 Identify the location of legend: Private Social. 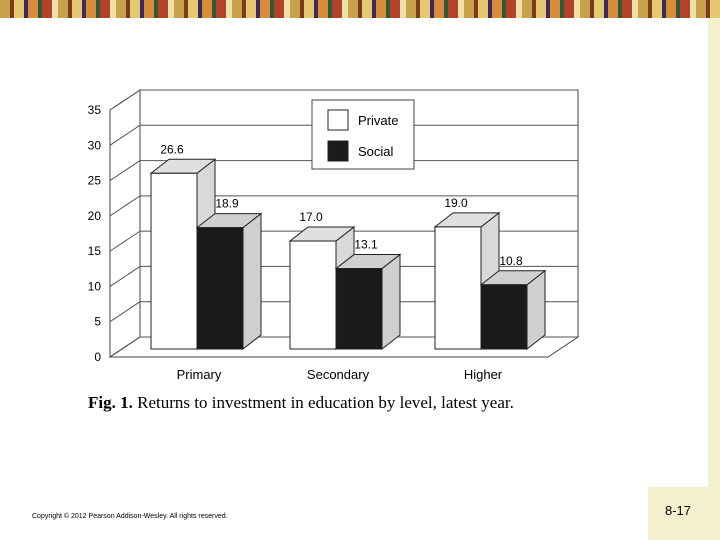
(363, 134).